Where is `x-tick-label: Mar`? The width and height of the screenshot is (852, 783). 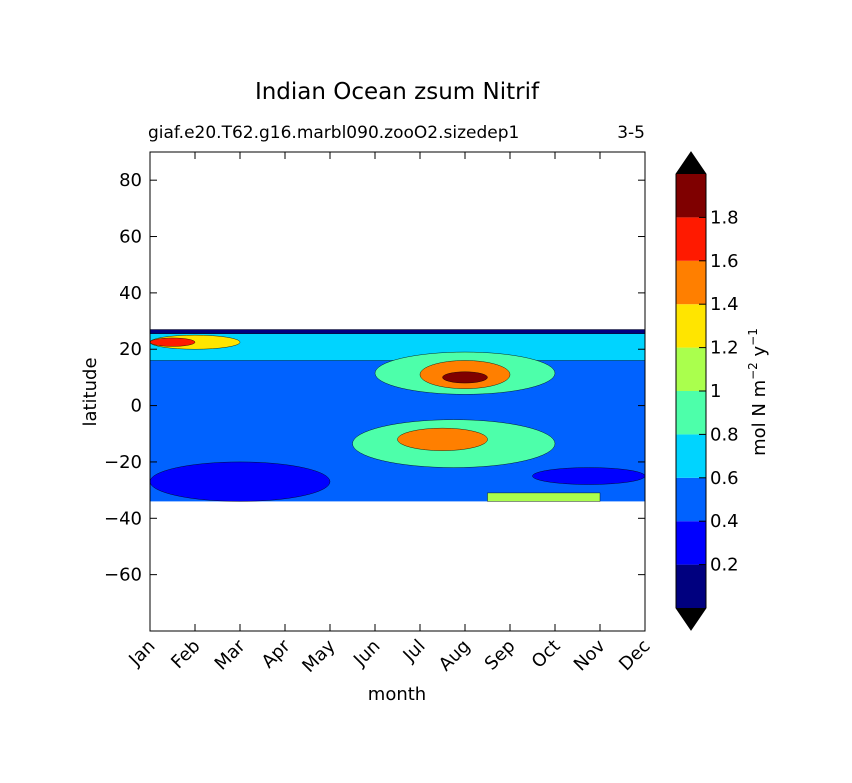 x-tick-label: Mar is located at coordinates (230, 654).